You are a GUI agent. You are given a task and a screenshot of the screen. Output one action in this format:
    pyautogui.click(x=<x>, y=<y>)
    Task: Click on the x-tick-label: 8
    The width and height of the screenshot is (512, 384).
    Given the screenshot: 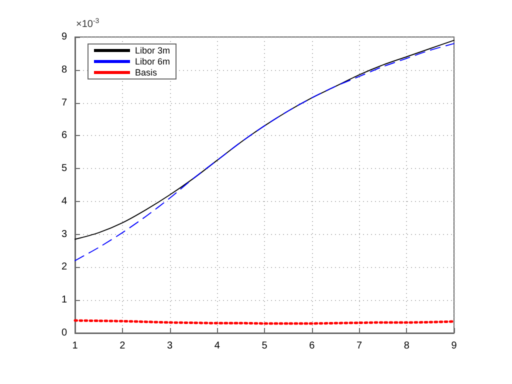 What is the action you would take?
    pyautogui.click(x=407, y=346)
    